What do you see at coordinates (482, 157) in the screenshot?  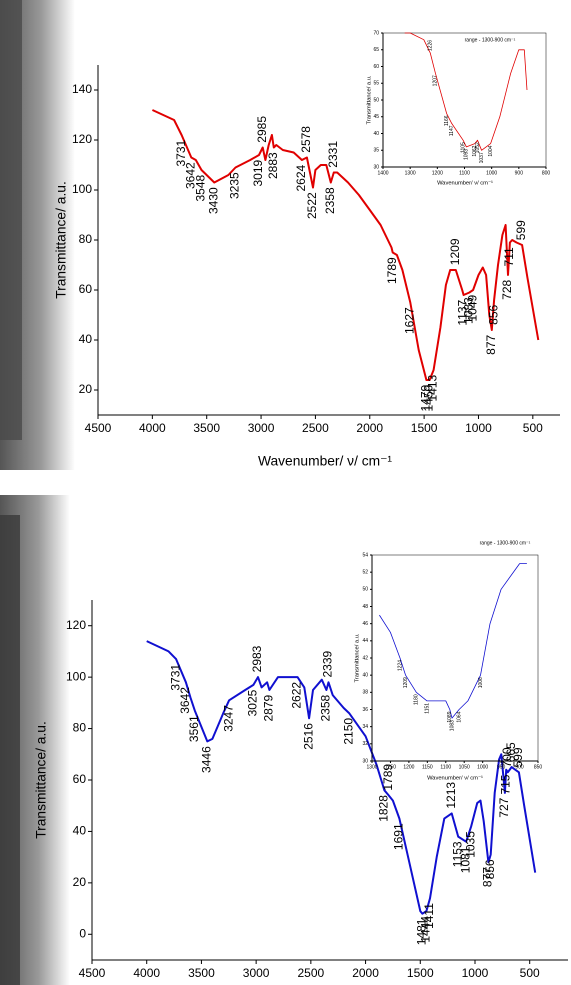 I see `peak-label: 1037` at bounding box center [482, 157].